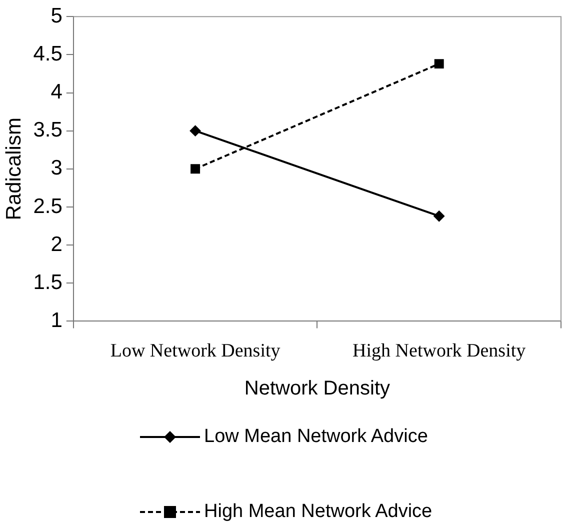 The image size is (568, 524). Describe the element at coordinates (56, 16) in the screenshot. I see `y-tick-label: 5` at that location.